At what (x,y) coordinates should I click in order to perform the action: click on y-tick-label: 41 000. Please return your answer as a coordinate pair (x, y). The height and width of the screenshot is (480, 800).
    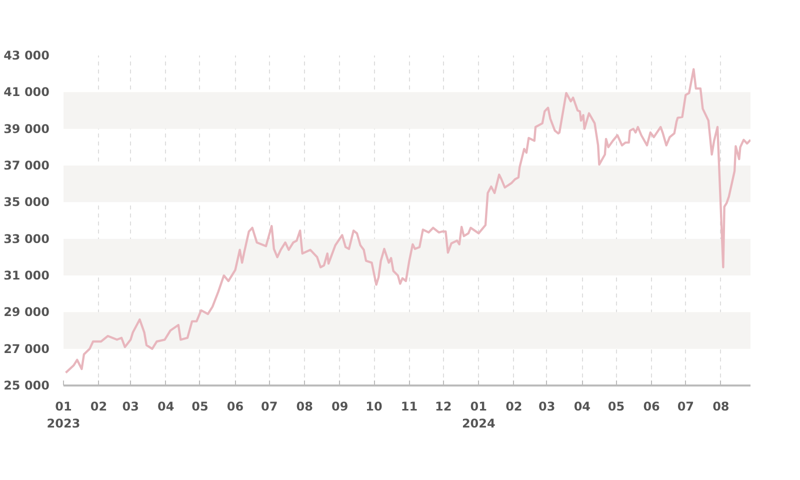
    Looking at the image, I should click on (27, 92).